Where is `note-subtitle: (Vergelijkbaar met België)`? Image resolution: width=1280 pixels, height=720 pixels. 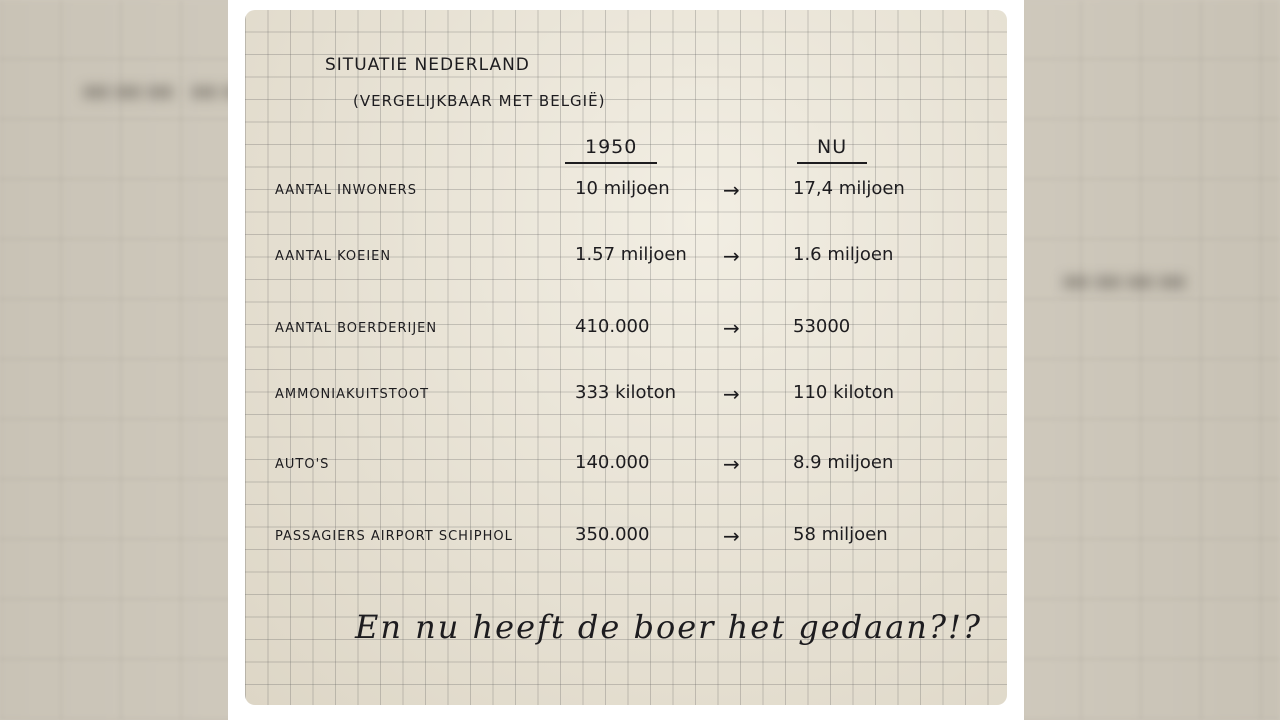 note-subtitle: (Vergelijkbaar met België) is located at coordinates (479, 101).